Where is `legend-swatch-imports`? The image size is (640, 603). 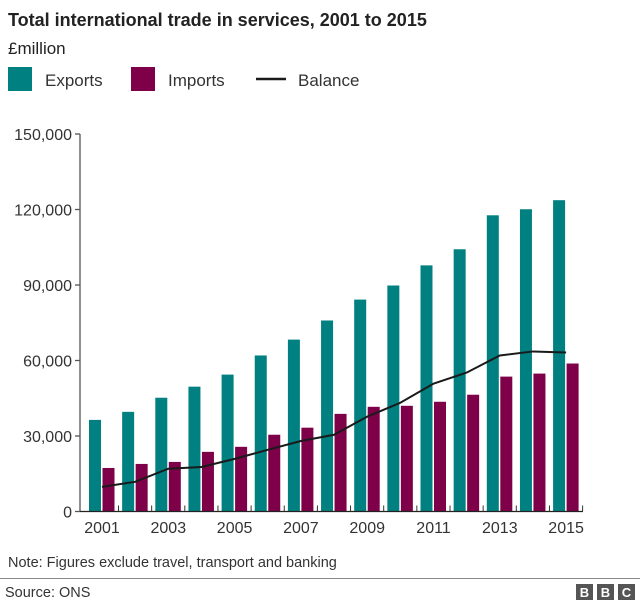
legend-swatch-imports is located at coordinates (143, 79).